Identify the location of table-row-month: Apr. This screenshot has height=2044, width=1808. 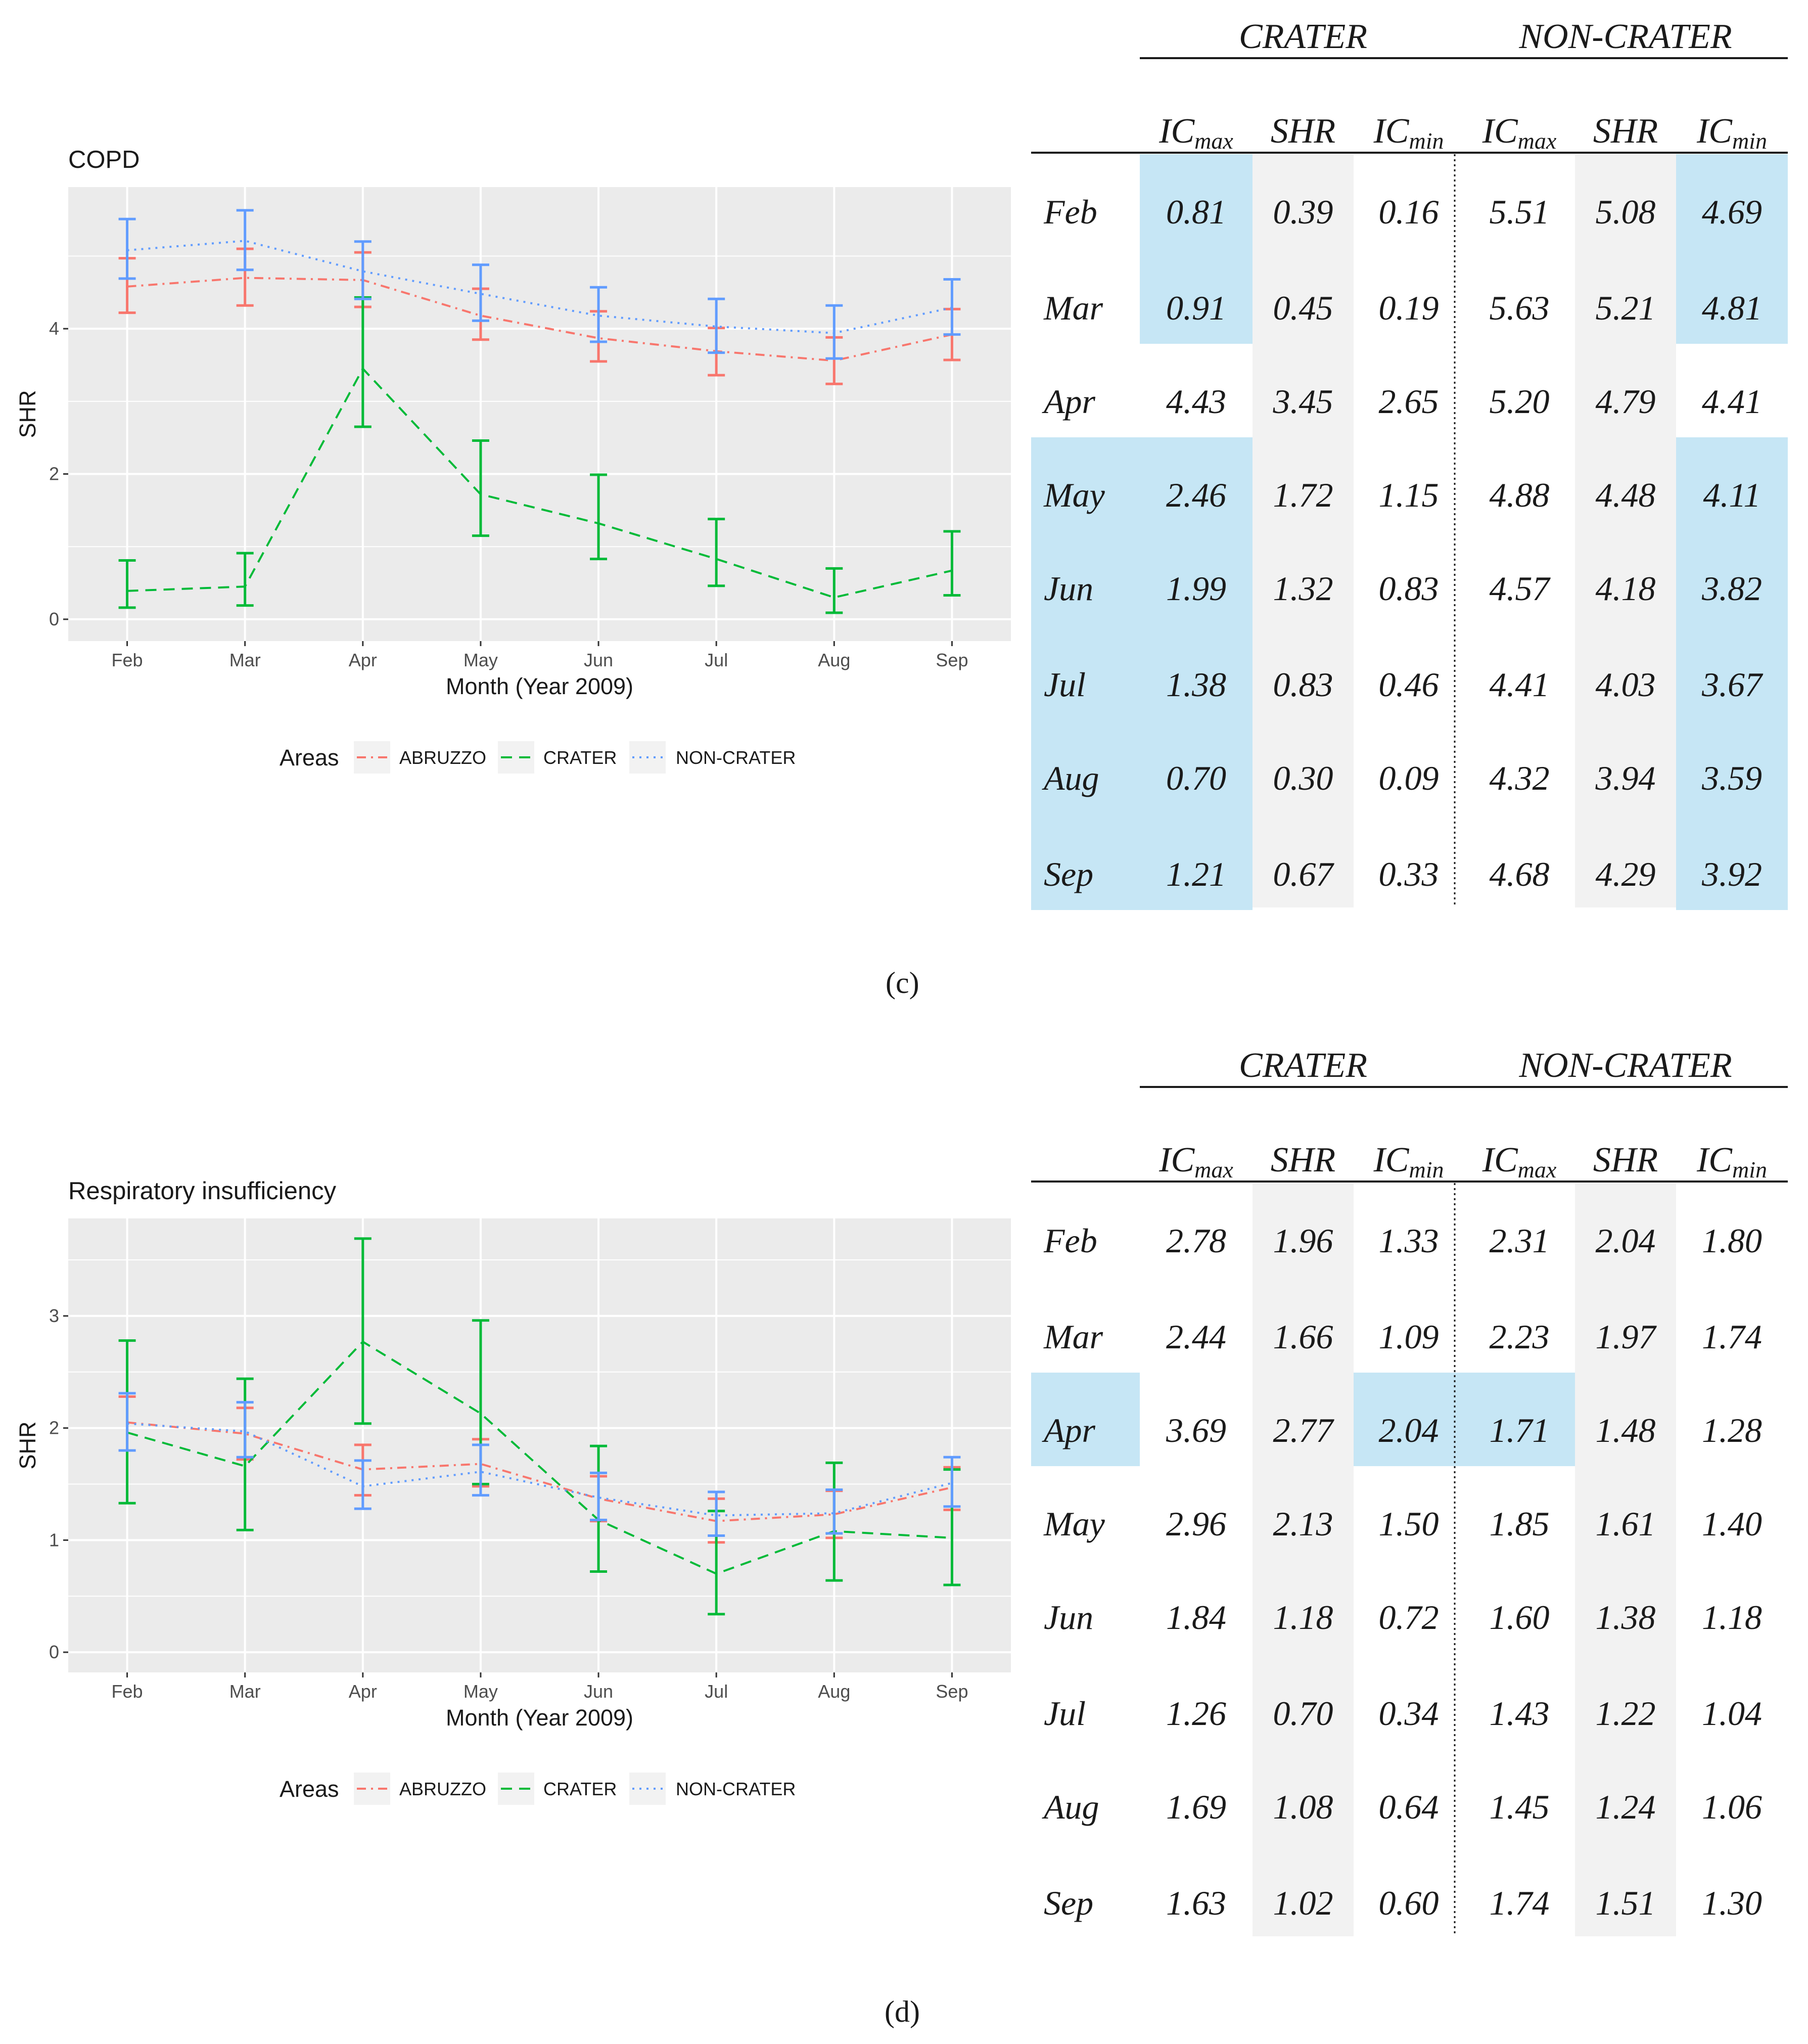
(1069, 1430).